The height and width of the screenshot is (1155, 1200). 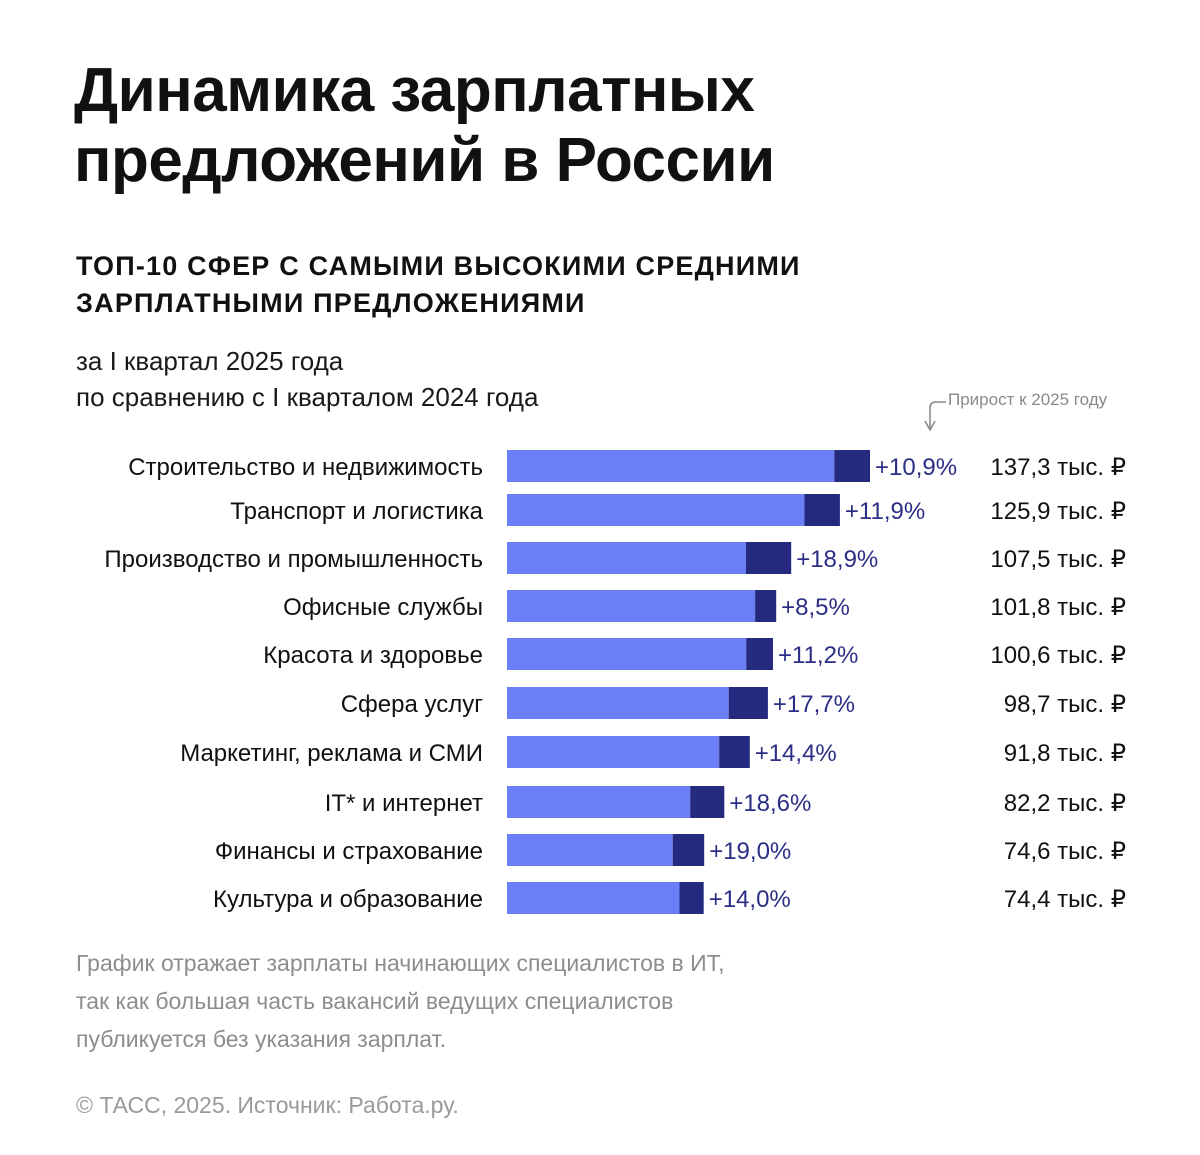 I want to click on value-label: 125,9 тыс. ₽, so click(x=1058, y=511).